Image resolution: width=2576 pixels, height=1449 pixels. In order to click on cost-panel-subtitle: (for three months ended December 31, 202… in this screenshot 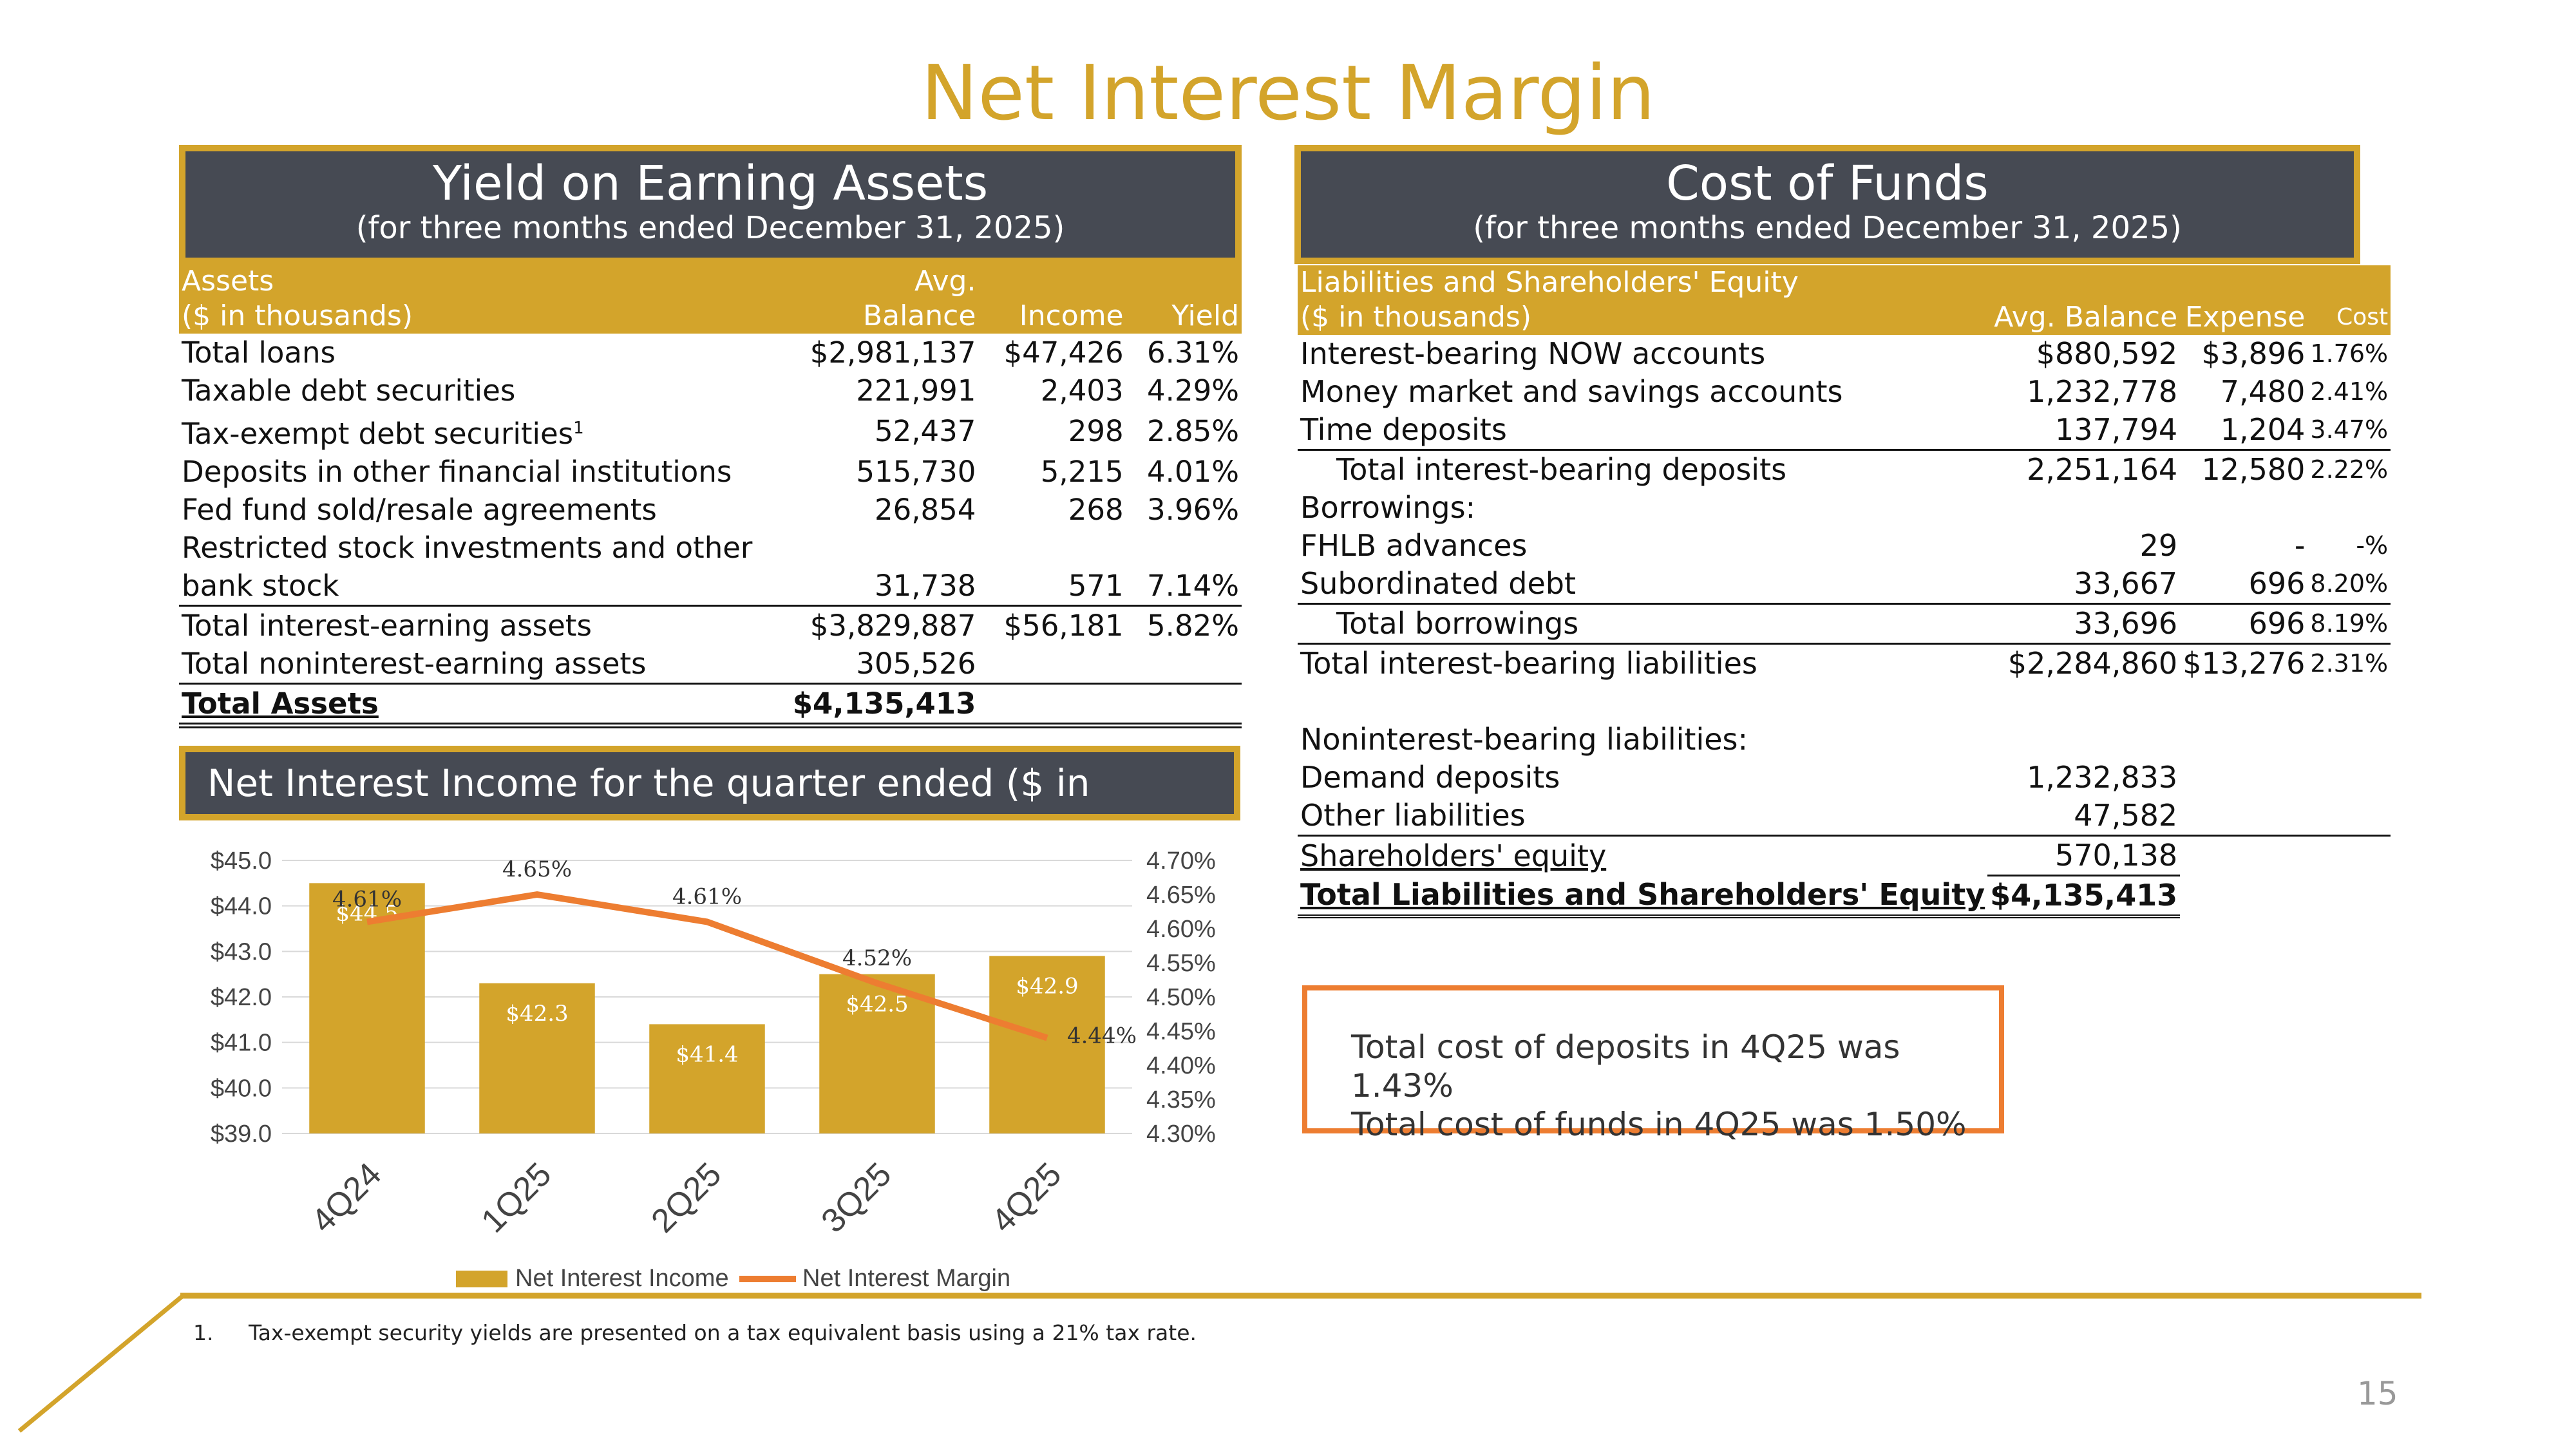, I will do `click(1828, 229)`.